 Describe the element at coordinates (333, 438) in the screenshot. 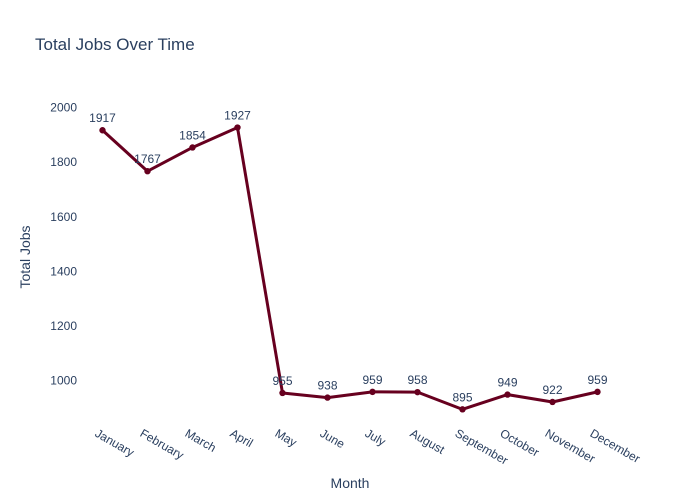

I see `x-tick-label: June` at that location.